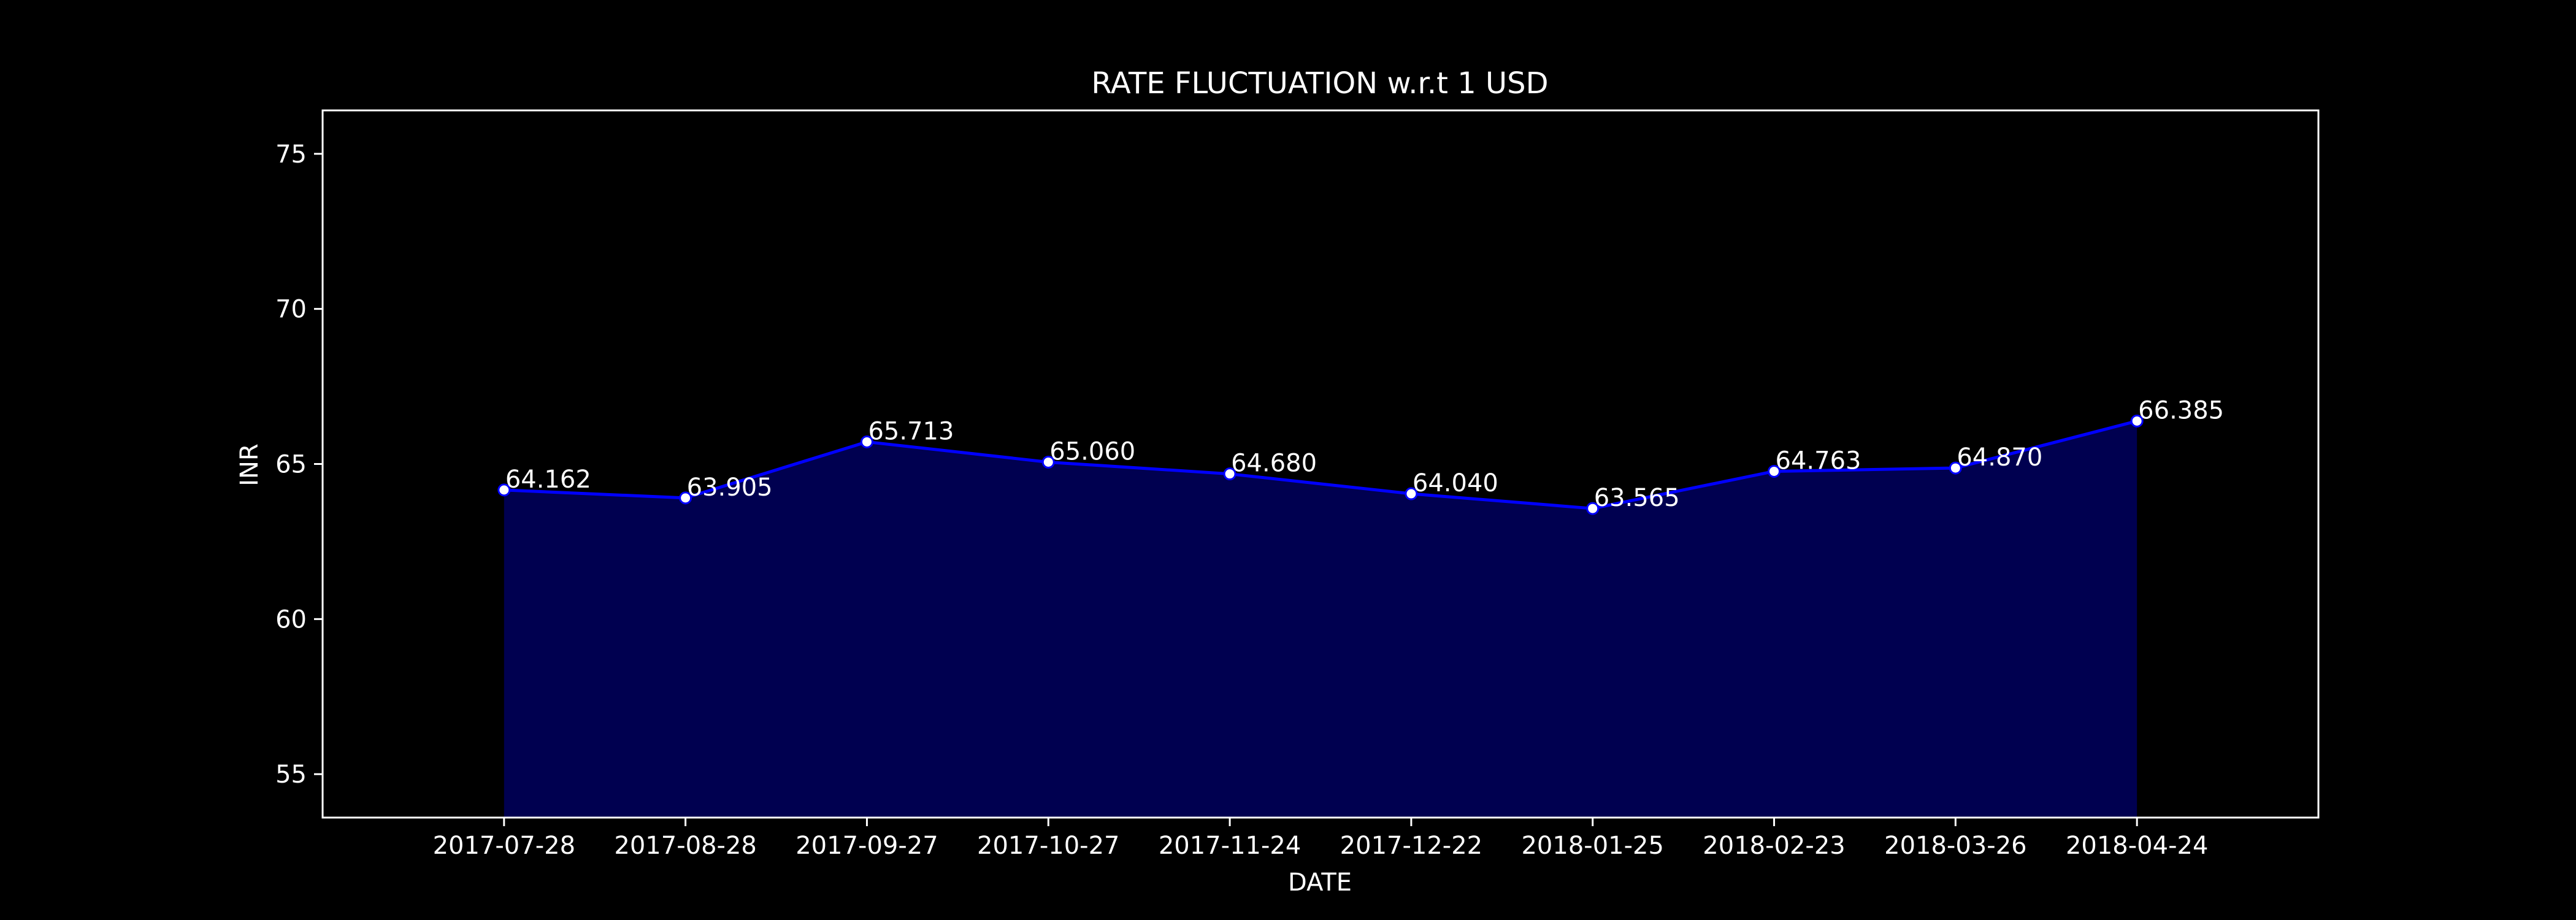 The image size is (2576, 920). What do you see at coordinates (685, 846) in the screenshot?
I see `x-tick-label: 2017-08-28` at bounding box center [685, 846].